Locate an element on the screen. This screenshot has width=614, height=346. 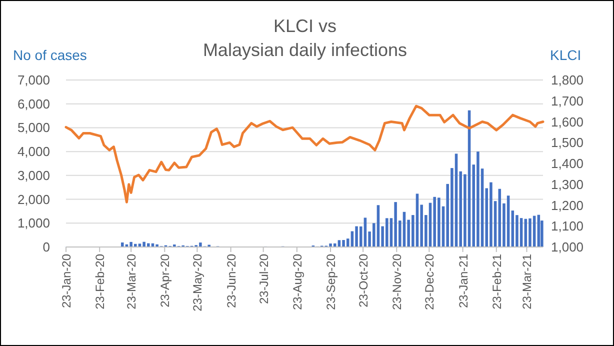
x-tick-label: 23-Dec-20 is located at coordinates (429, 282).